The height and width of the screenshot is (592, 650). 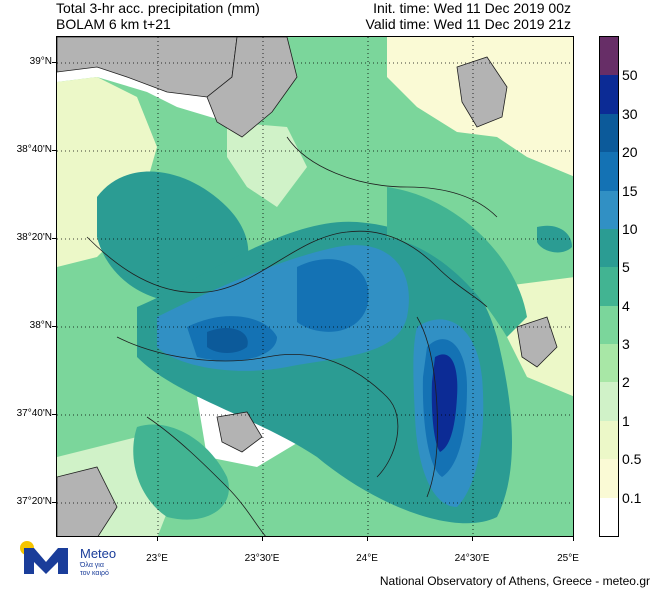 What do you see at coordinates (626, 382) in the screenshot?
I see `colorbar-label: 2` at bounding box center [626, 382].